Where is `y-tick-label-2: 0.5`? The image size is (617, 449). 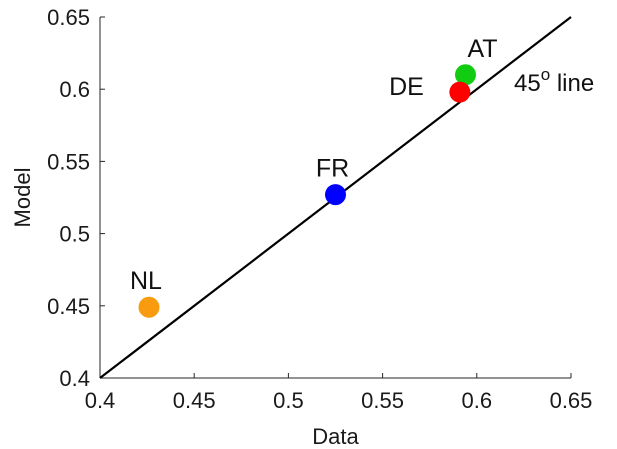
y-tick-label-2: 0.5 is located at coordinates (74, 234).